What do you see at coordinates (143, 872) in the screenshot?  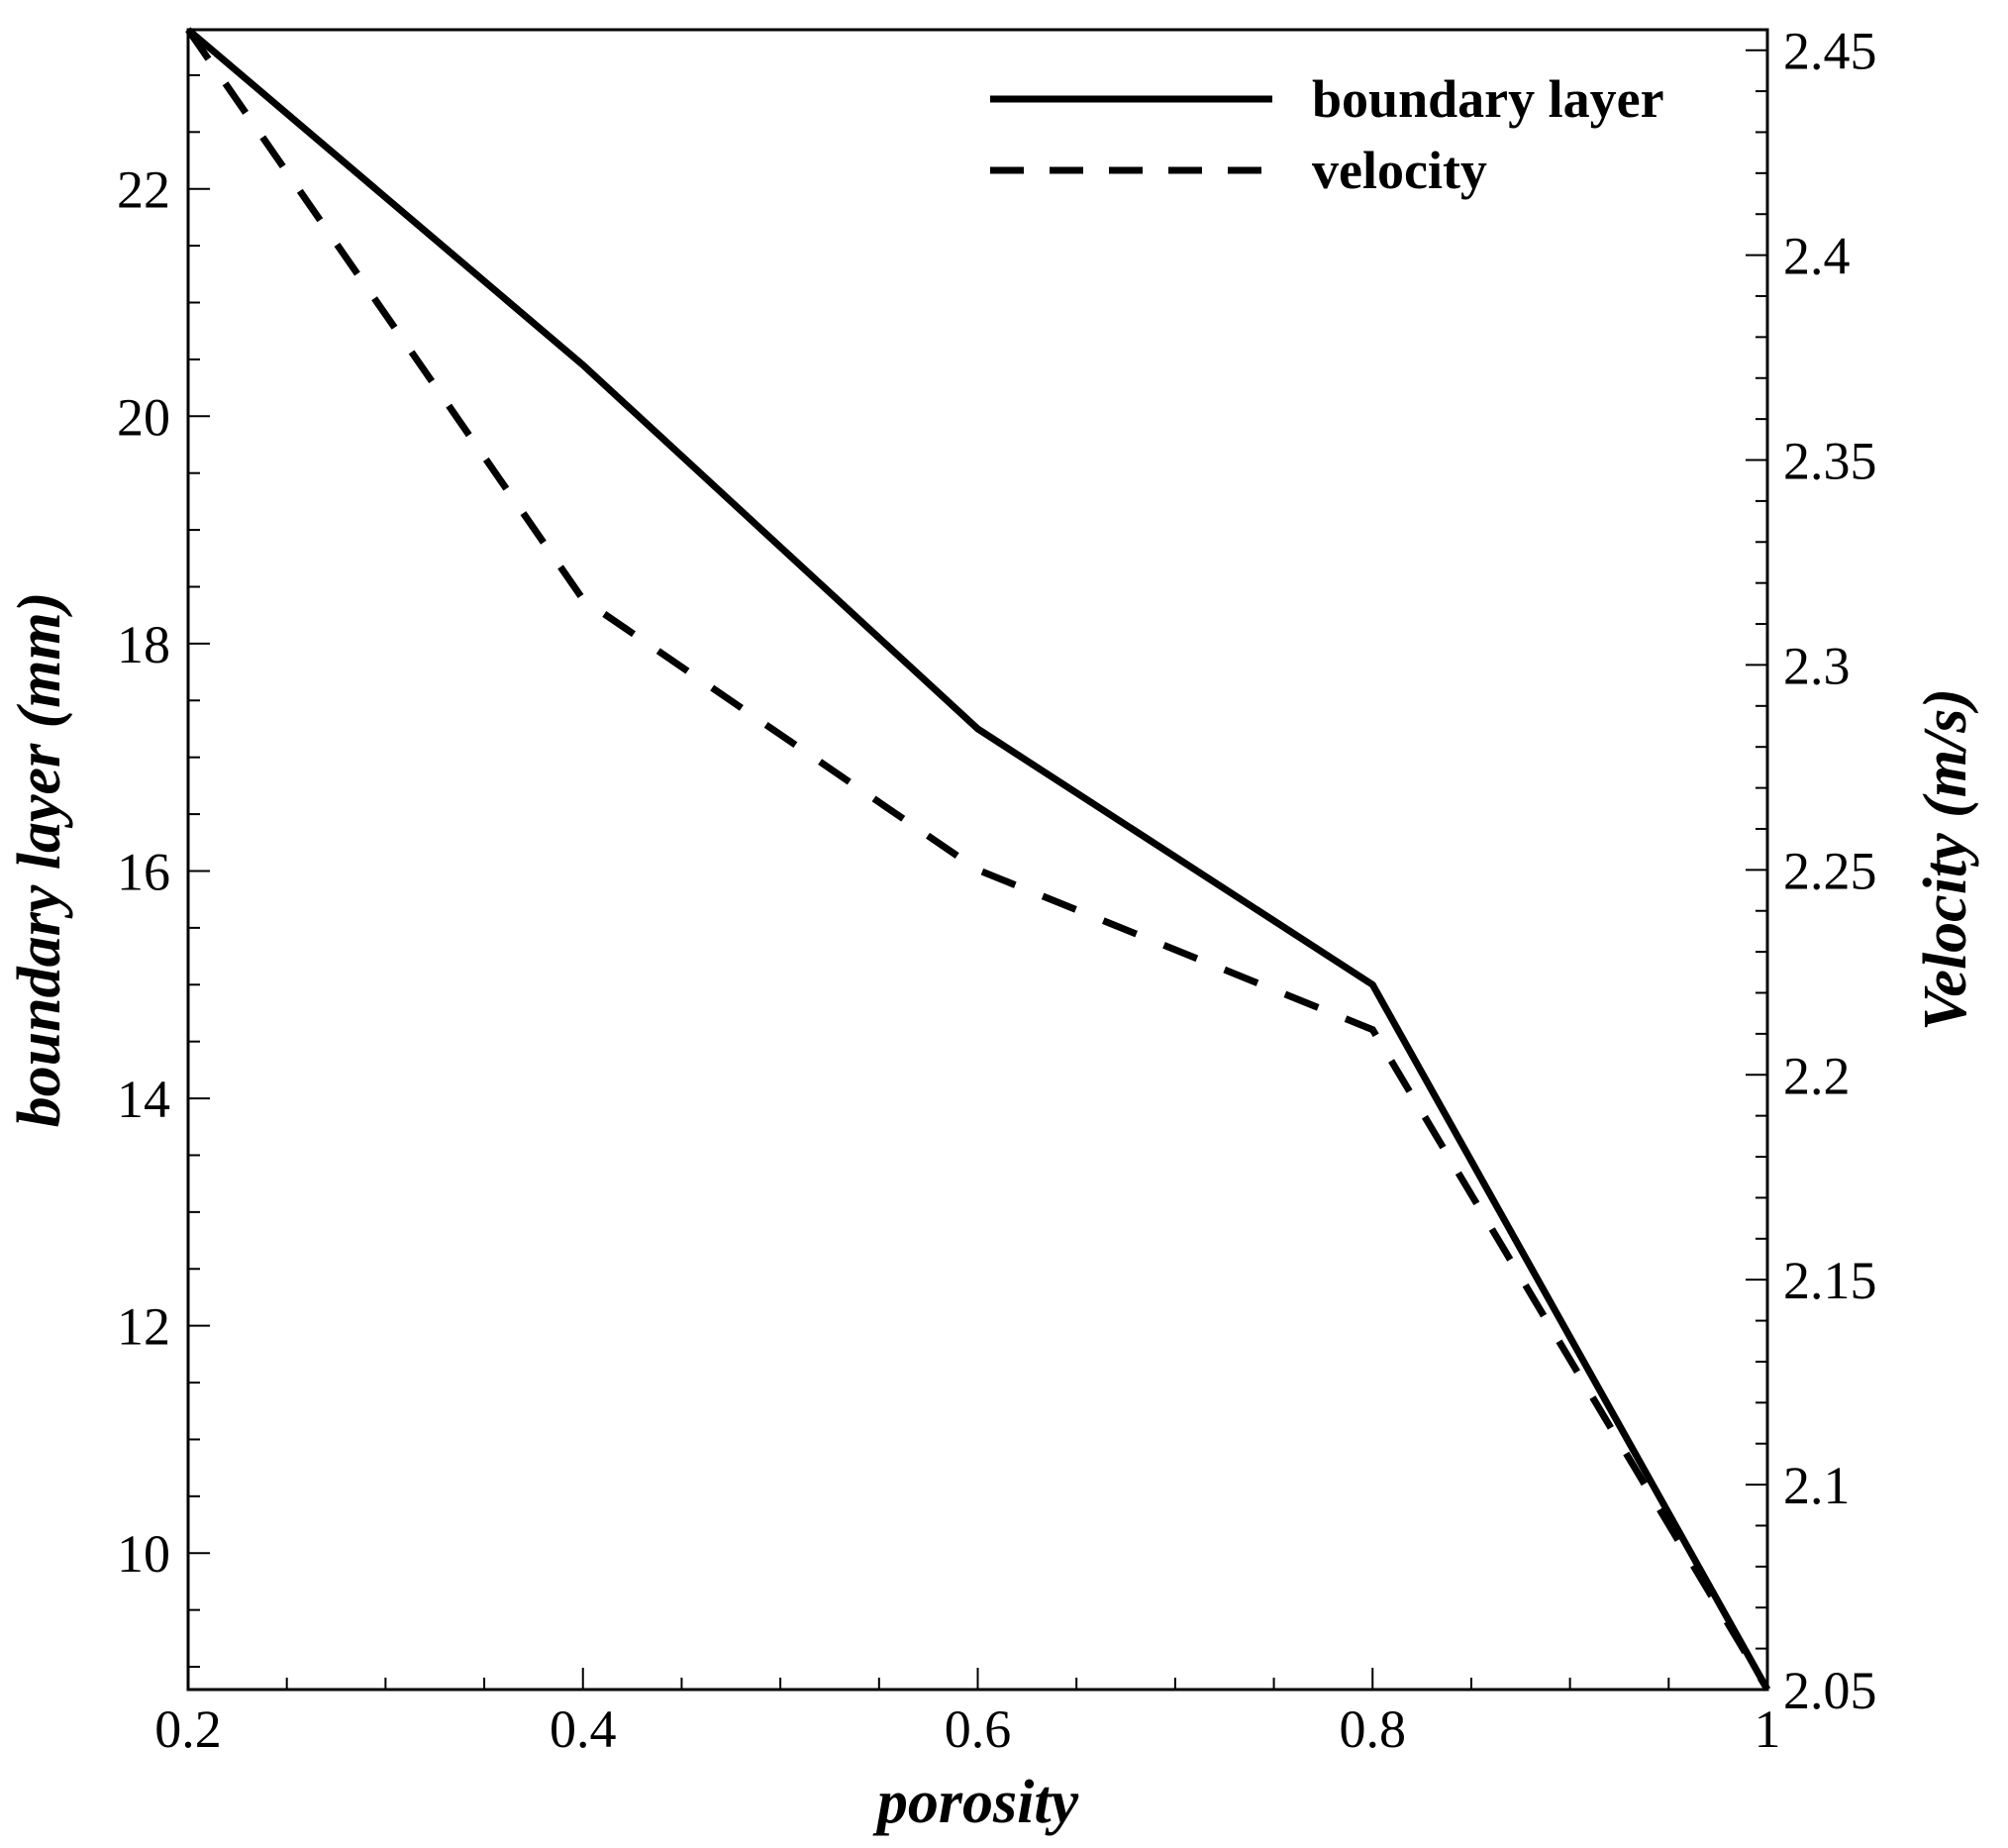 I see `y-left-tick-label: 16` at bounding box center [143, 872].